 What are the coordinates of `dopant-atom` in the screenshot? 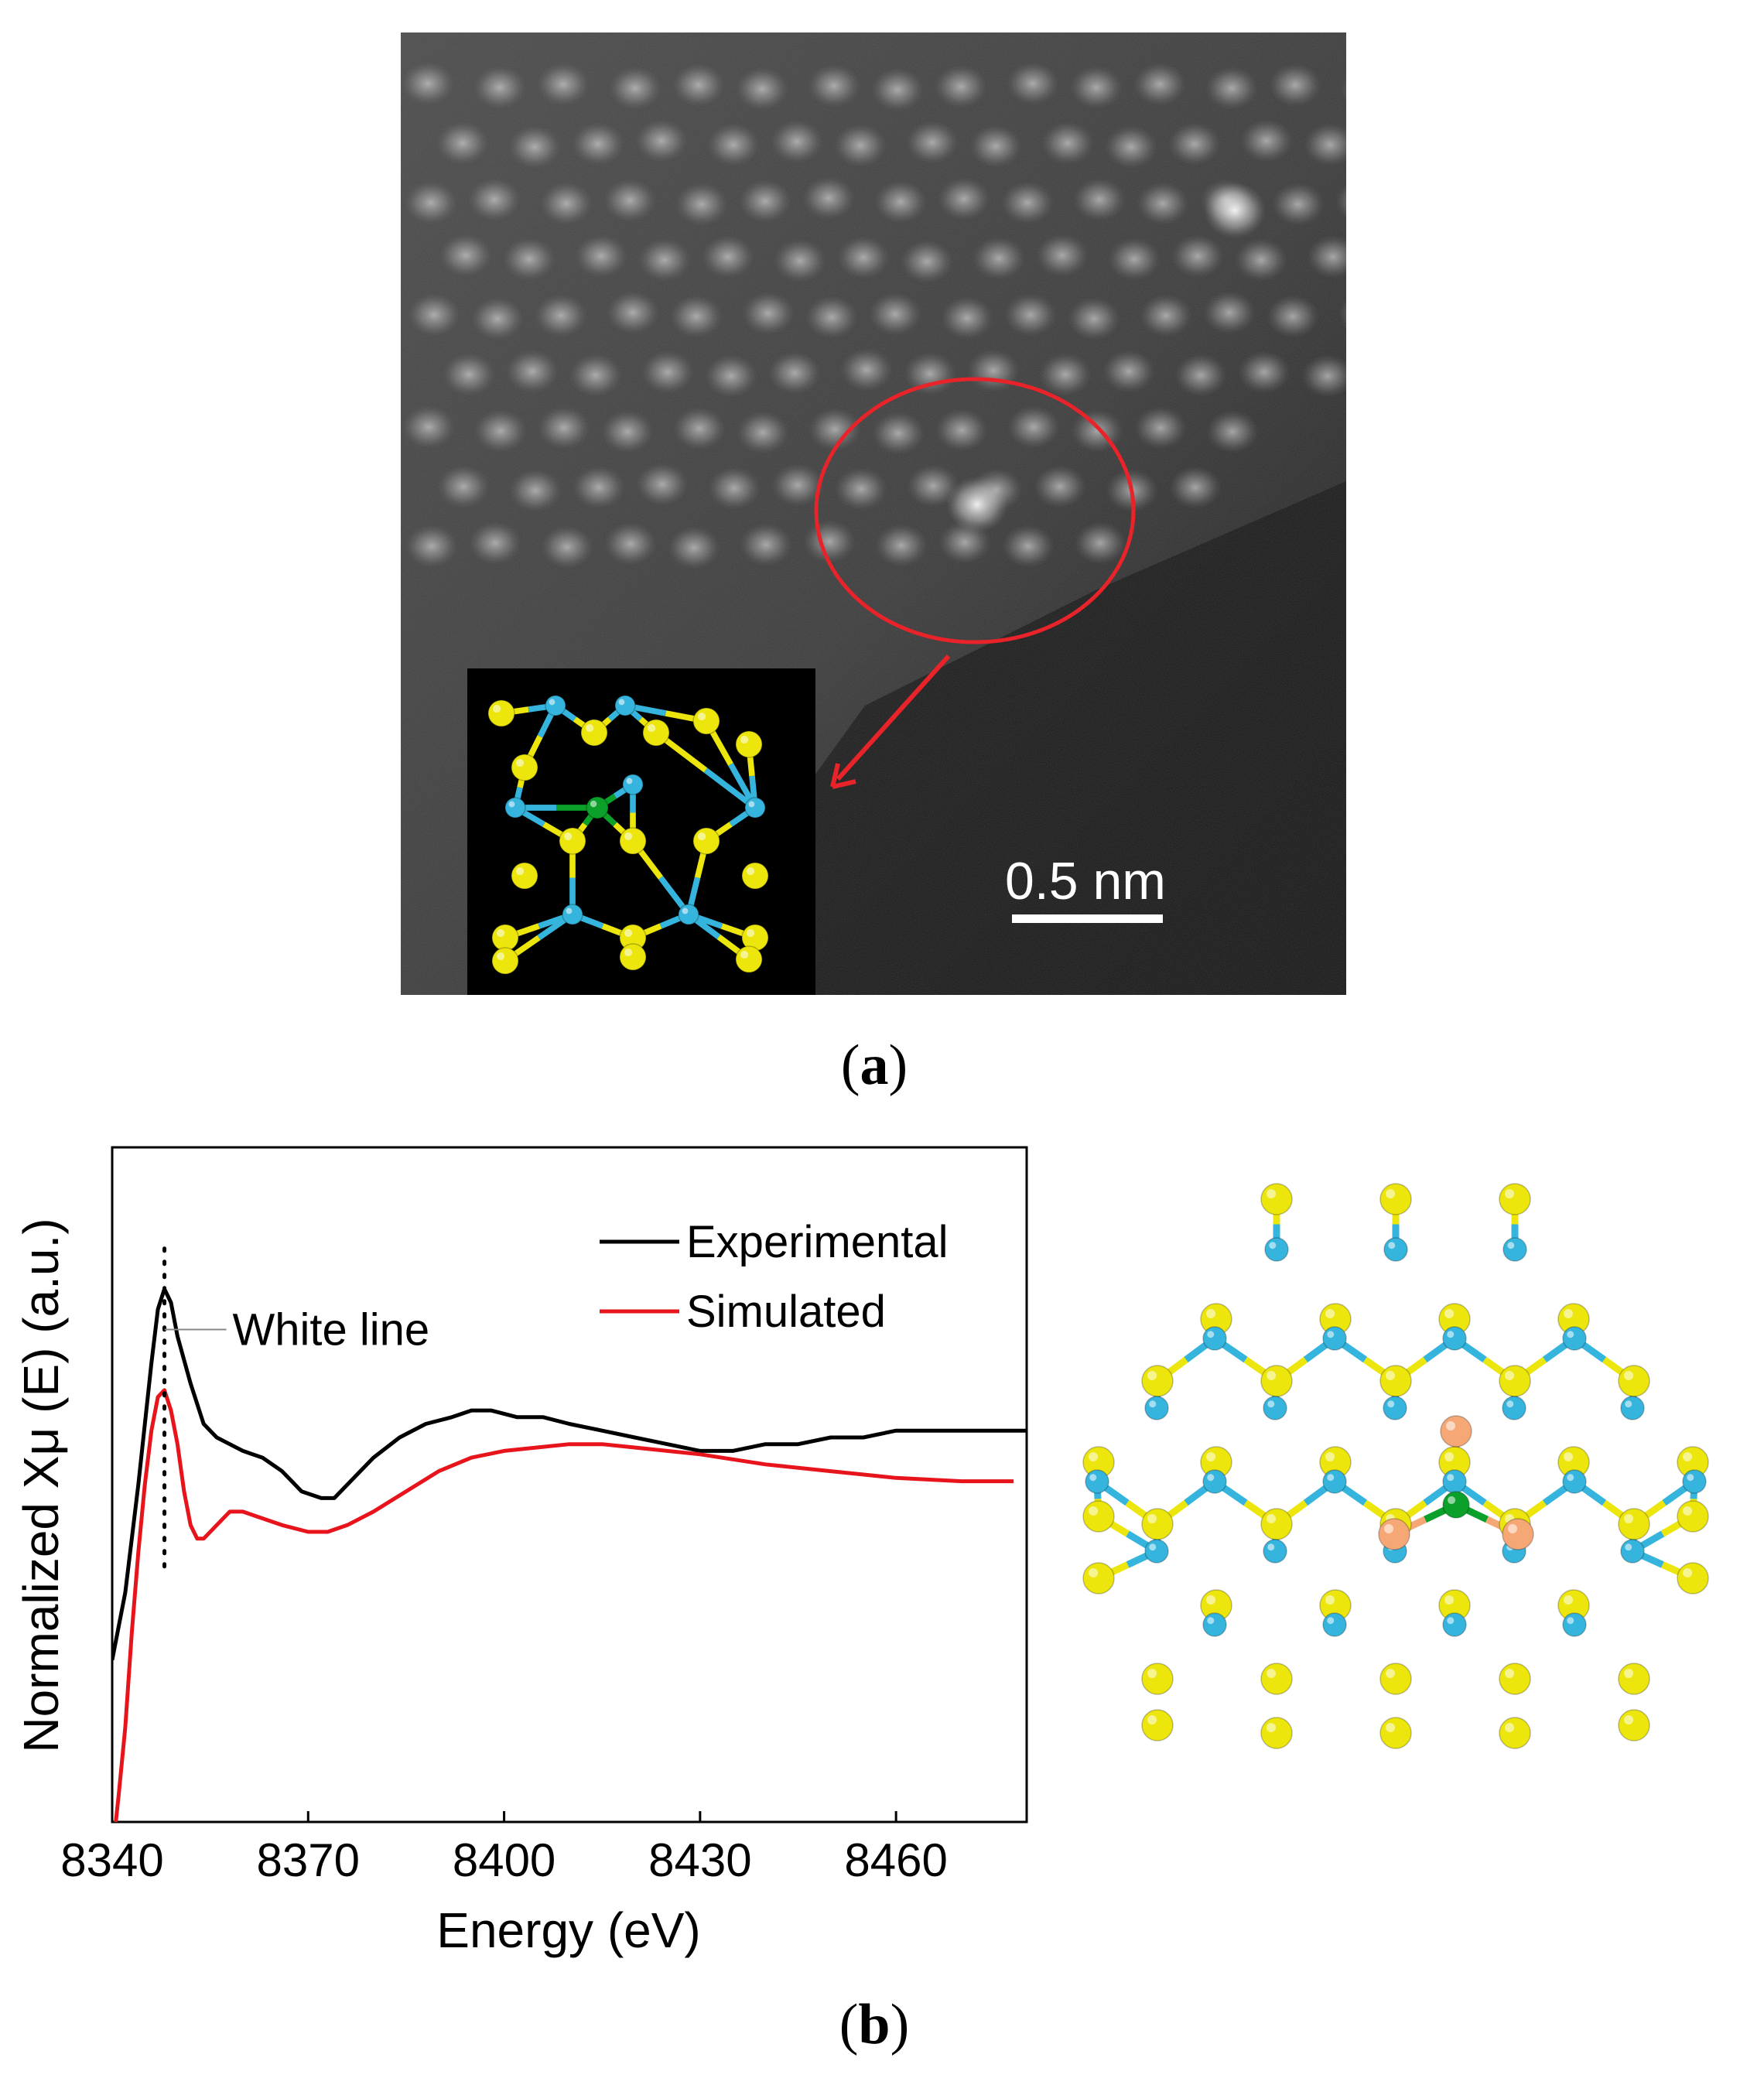 It's located at (597, 808).